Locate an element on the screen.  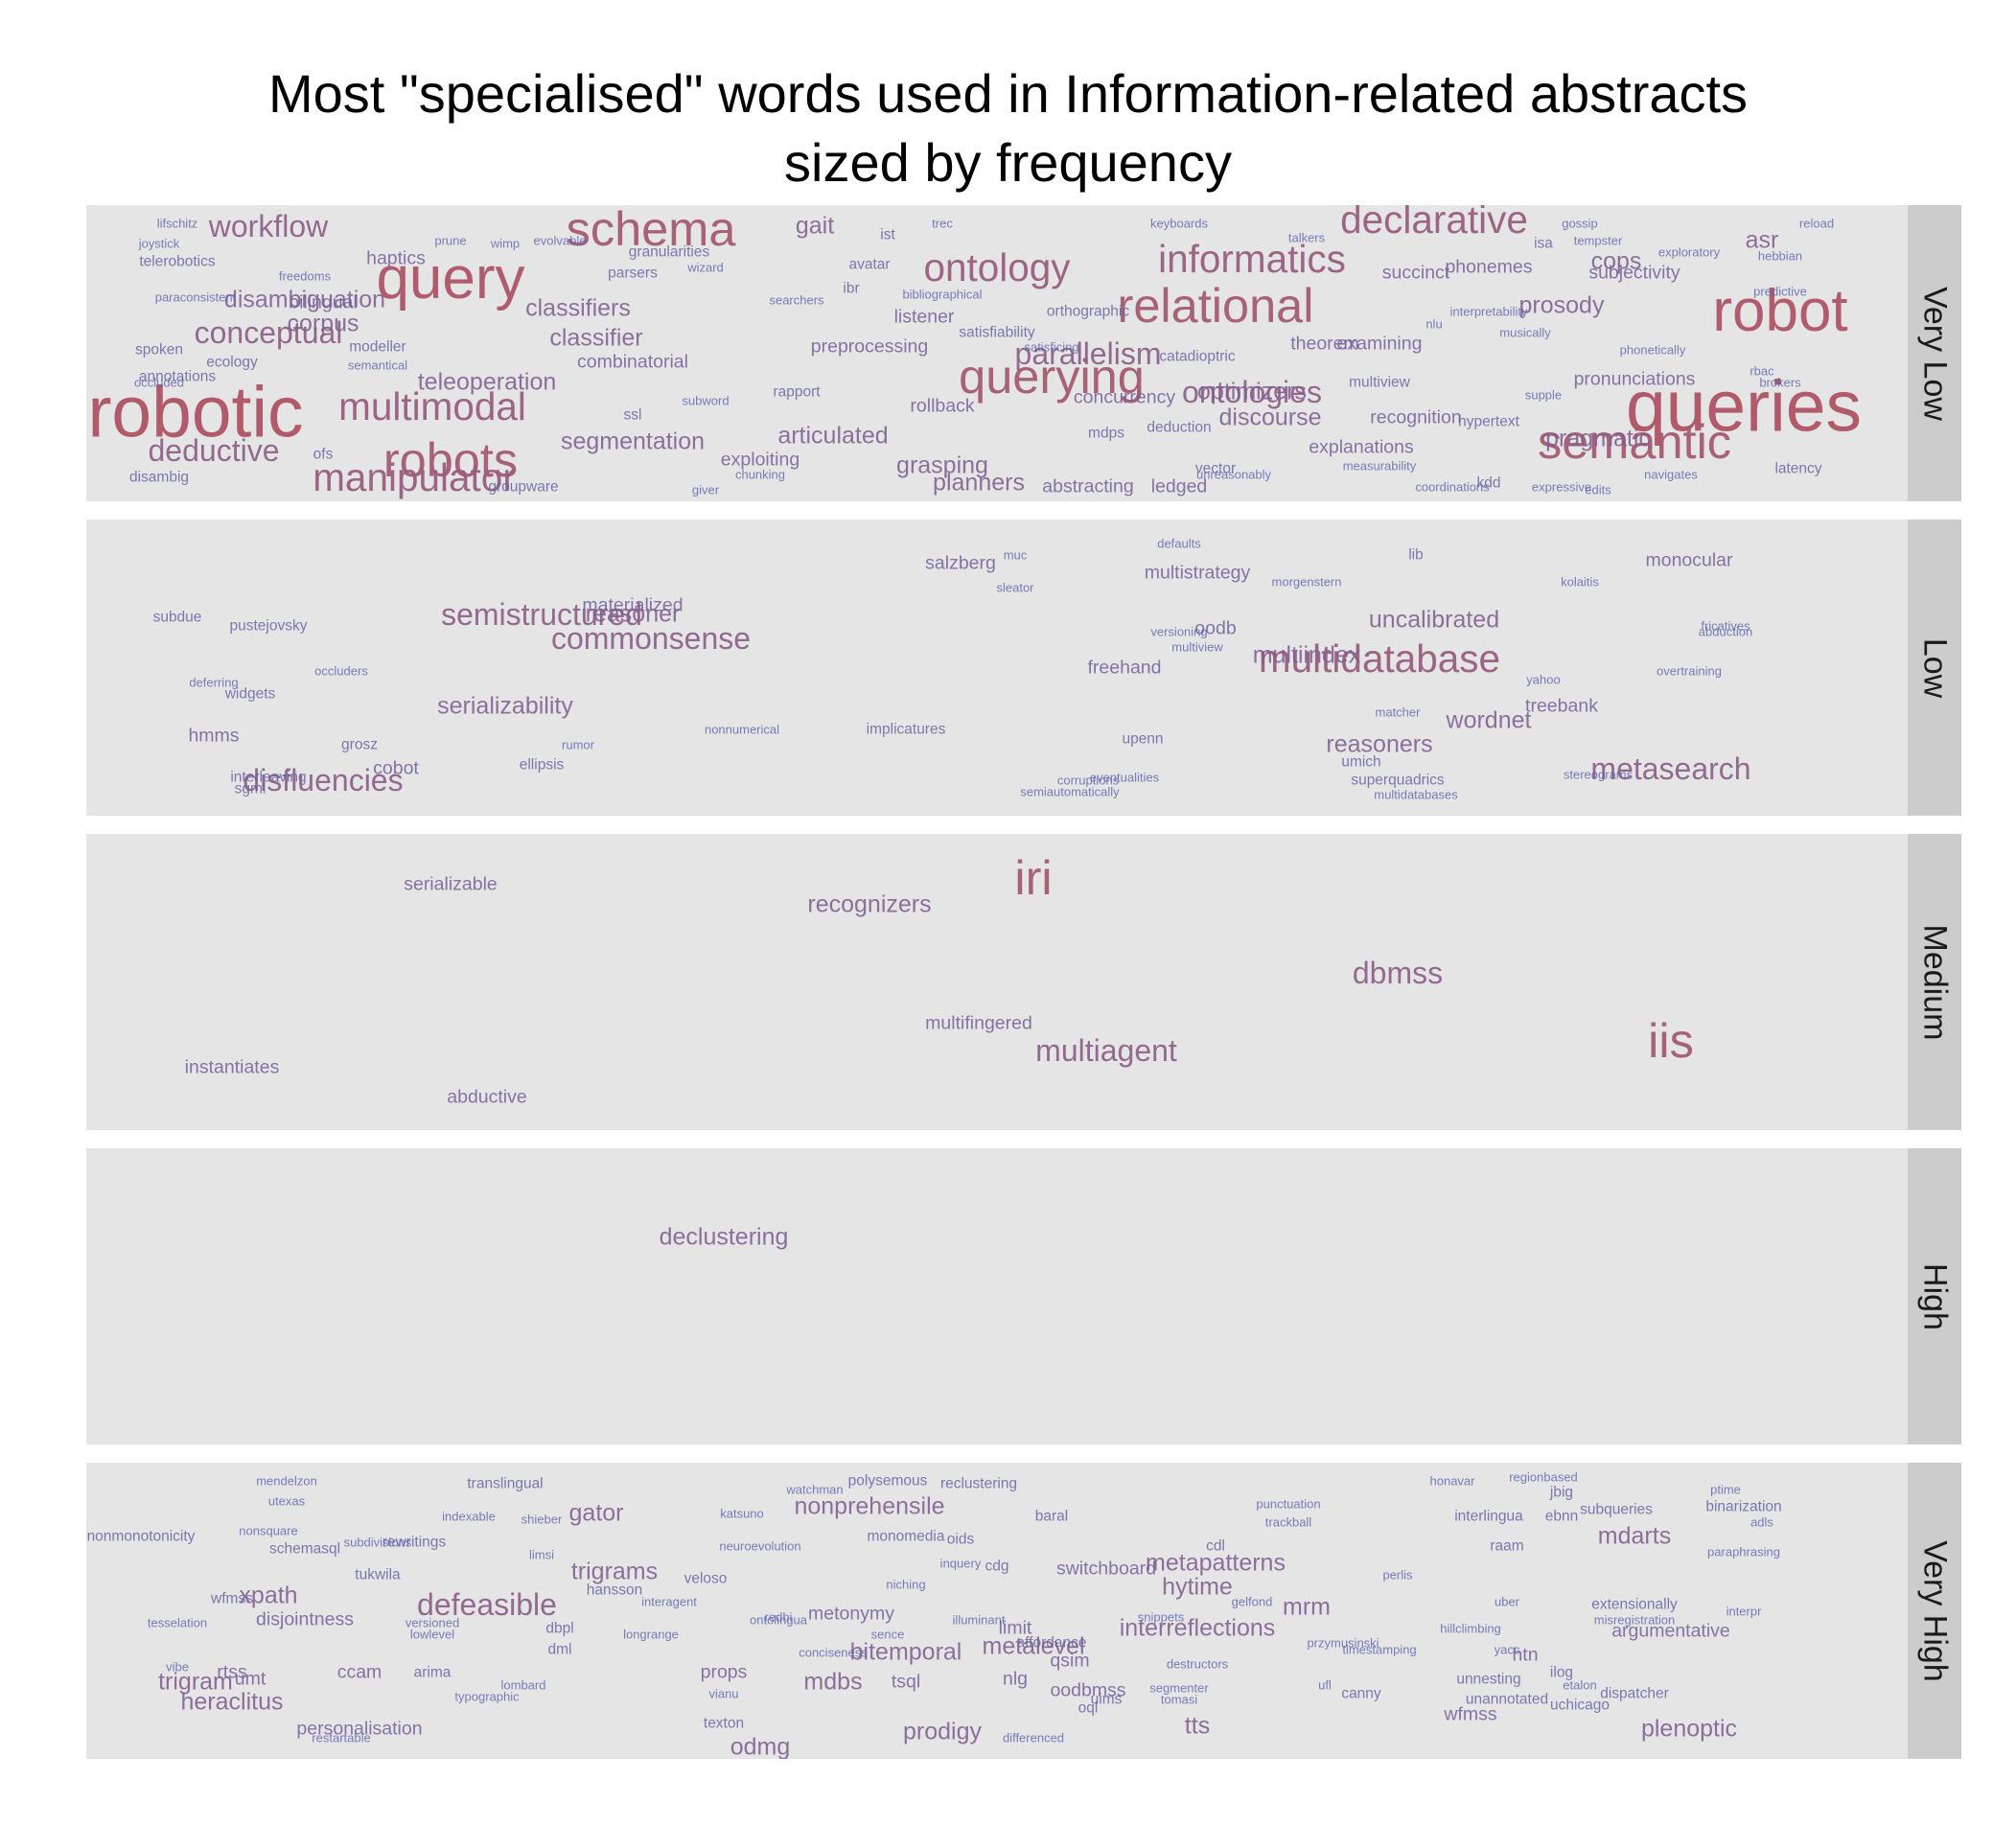
word-label: differenced is located at coordinates (1033, 1737).